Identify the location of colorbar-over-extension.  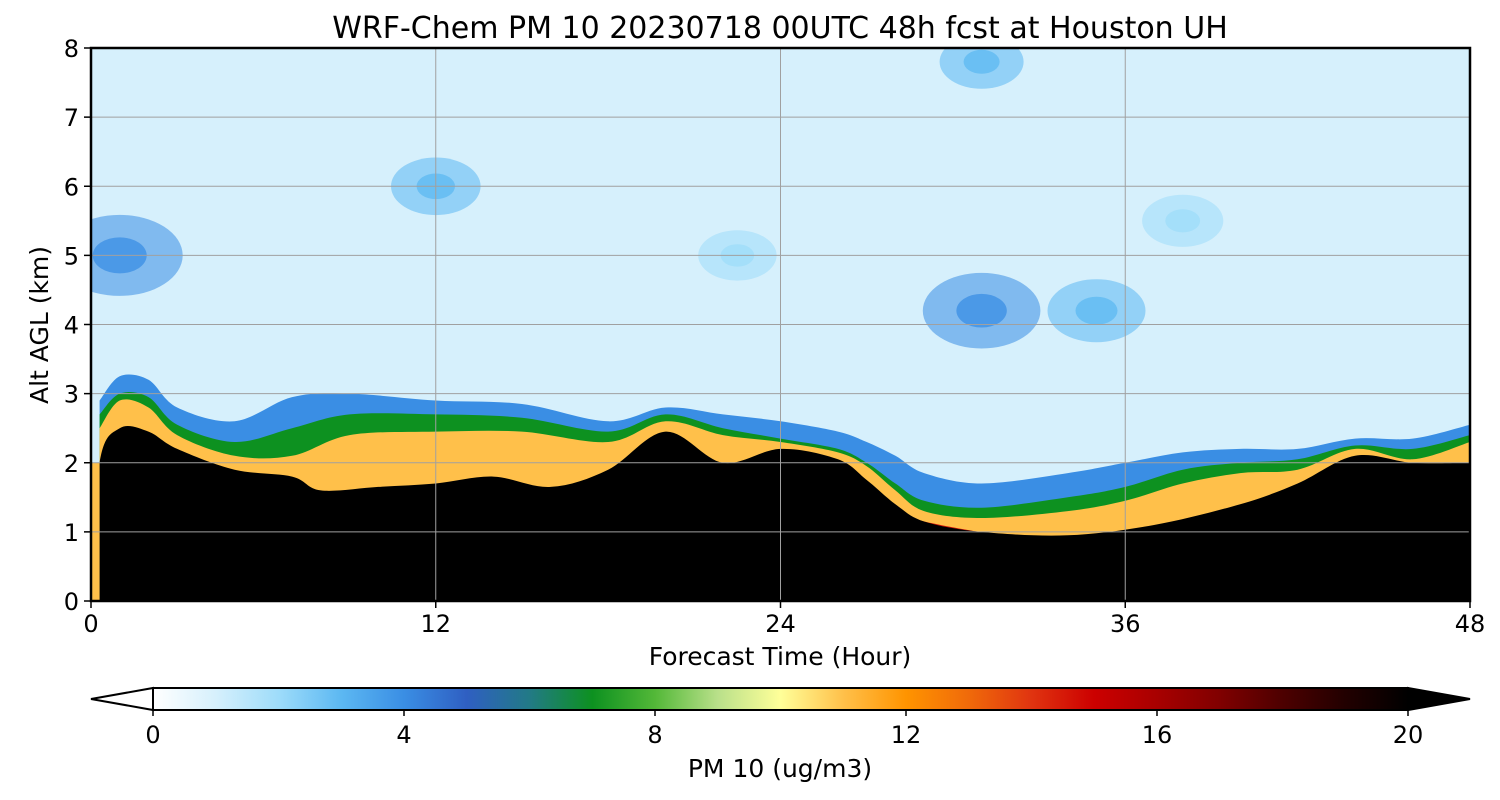
(1439, 699).